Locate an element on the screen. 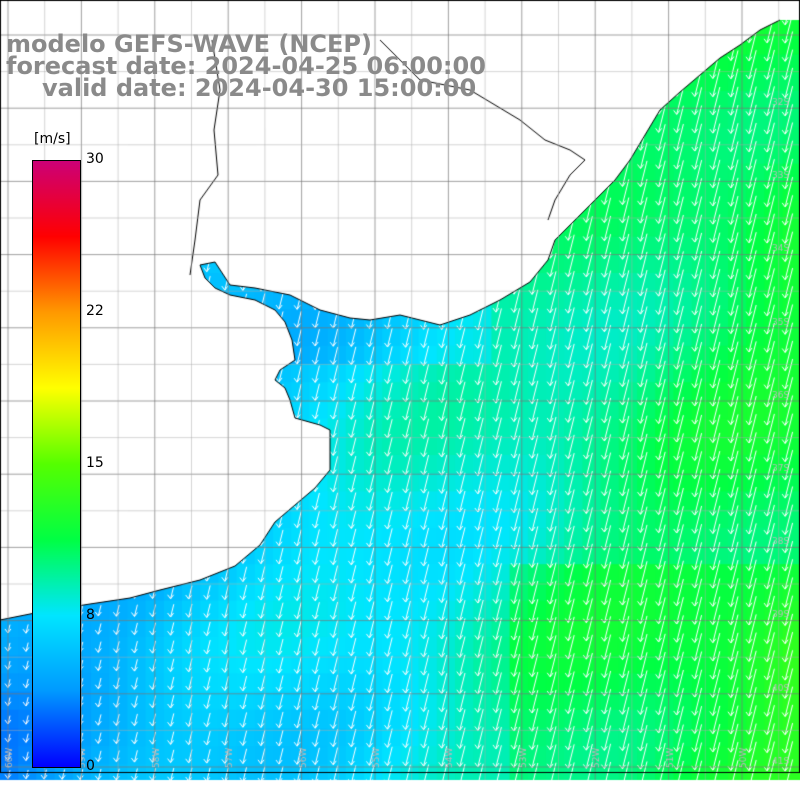 This screenshot has height=800, width=800. colorbar-tick-22: 22 is located at coordinates (95, 311).